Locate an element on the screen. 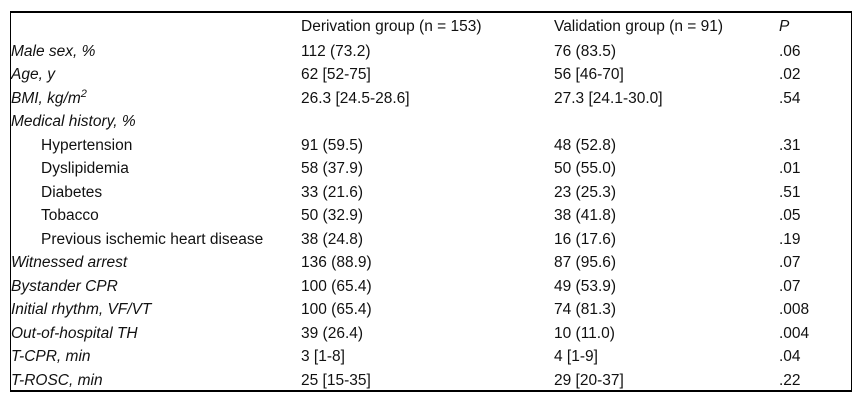 The image size is (863, 405). p-value: .008 is located at coordinates (794, 310).